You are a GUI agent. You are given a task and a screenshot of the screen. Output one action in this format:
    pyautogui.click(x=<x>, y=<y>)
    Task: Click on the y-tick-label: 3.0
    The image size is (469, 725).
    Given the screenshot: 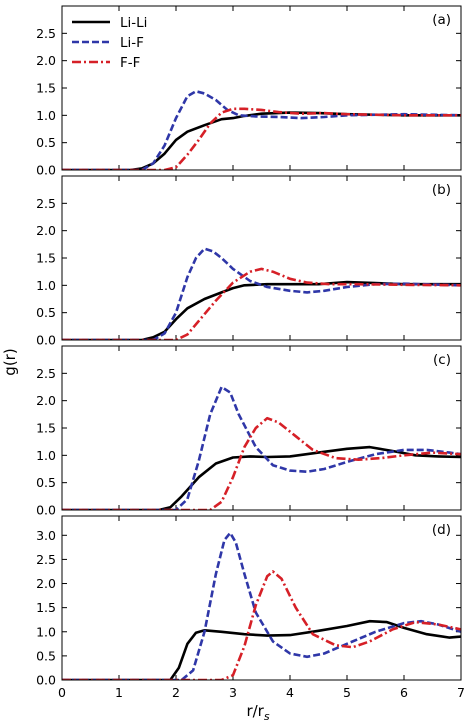 What is the action you would take?
    pyautogui.click(x=46, y=535)
    